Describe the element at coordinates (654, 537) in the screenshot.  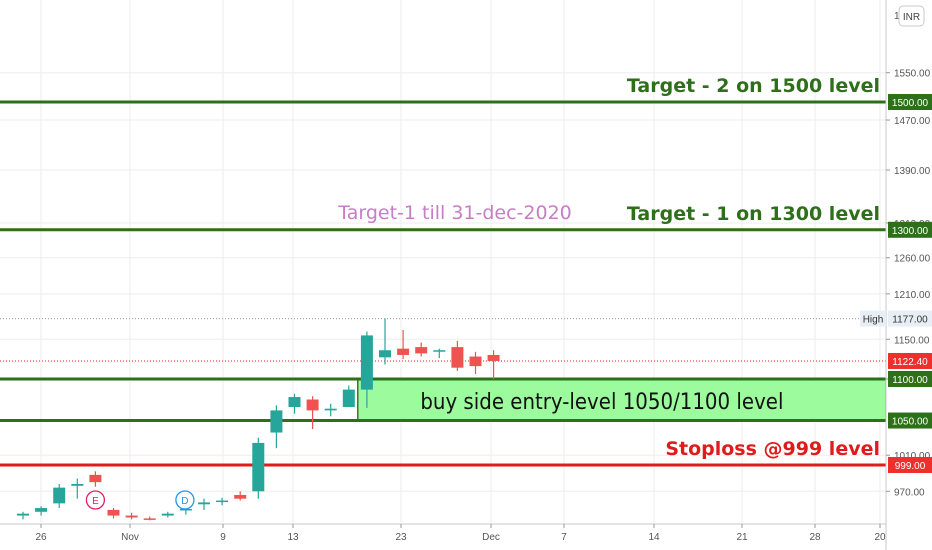
I see `x-tick-label: 14` at that location.